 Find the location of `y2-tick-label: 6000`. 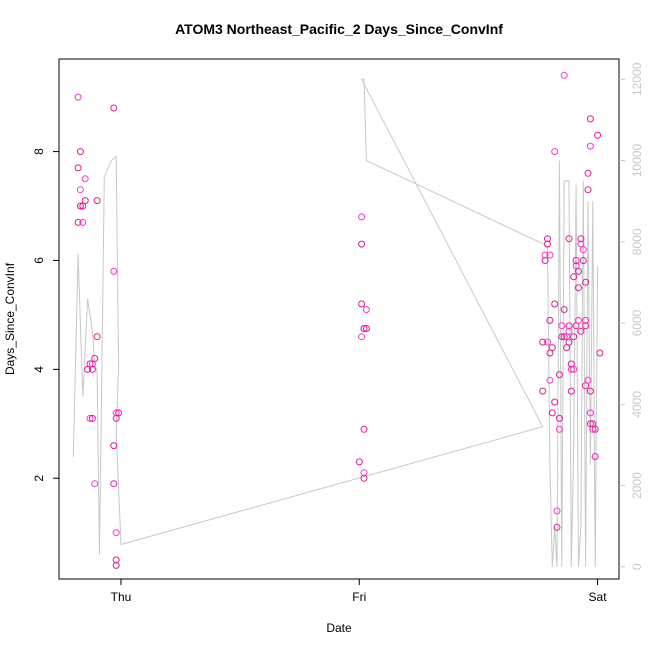

y2-tick-label: 6000 is located at coordinates (637, 322).